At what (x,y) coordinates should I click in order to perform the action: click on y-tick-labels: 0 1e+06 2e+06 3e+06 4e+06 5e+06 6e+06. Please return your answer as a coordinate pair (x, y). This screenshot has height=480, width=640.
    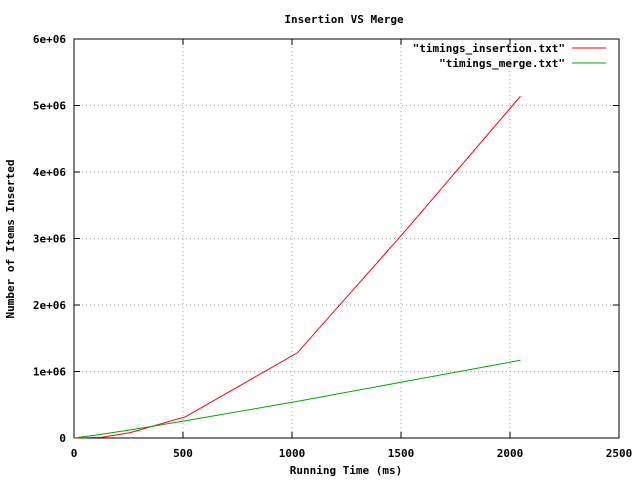
    Looking at the image, I should click on (49, 239).